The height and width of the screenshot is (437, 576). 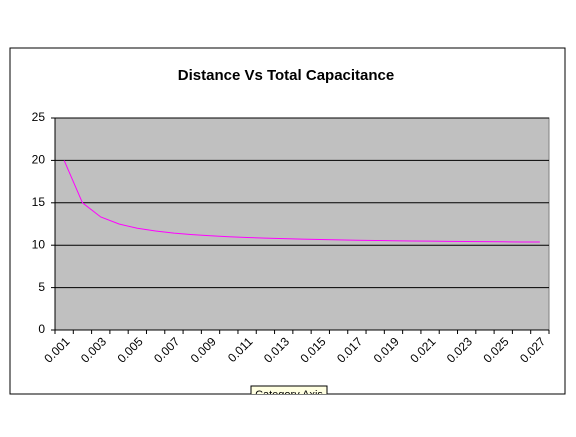 What do you see at coordinates (41, 329) in the screenshot?
I see `y-tick-label: 0` at bounding box center [41, 329].